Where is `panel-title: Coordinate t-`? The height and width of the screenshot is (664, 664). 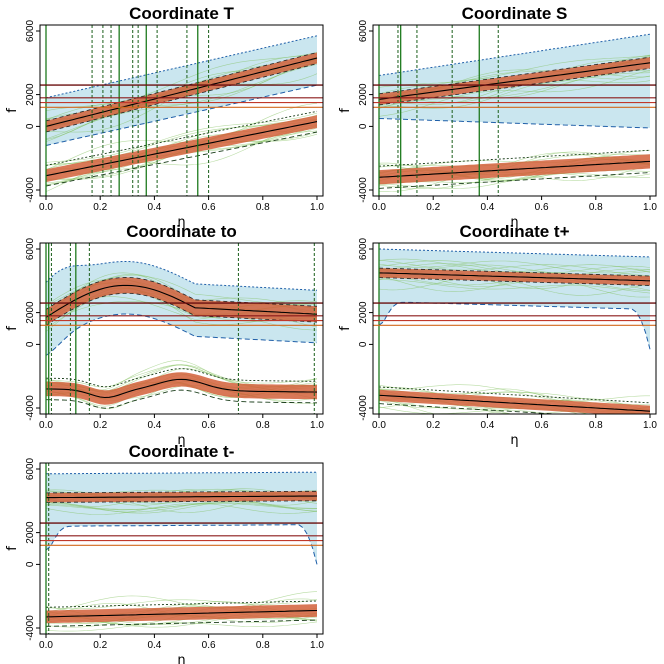 panel-title: Coordinate t- is located at coordinates (182, 451).